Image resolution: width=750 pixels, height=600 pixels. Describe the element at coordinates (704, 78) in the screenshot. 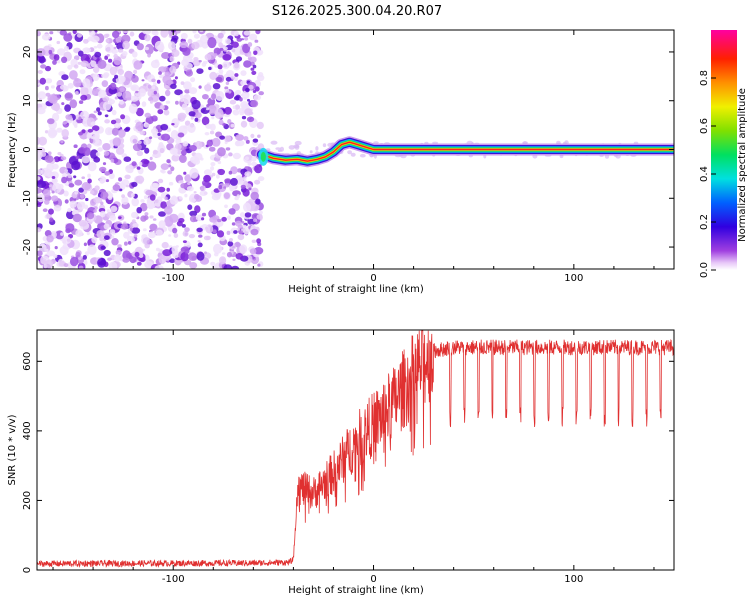

I see `colorbar-tick-label: 0.8` at that location.